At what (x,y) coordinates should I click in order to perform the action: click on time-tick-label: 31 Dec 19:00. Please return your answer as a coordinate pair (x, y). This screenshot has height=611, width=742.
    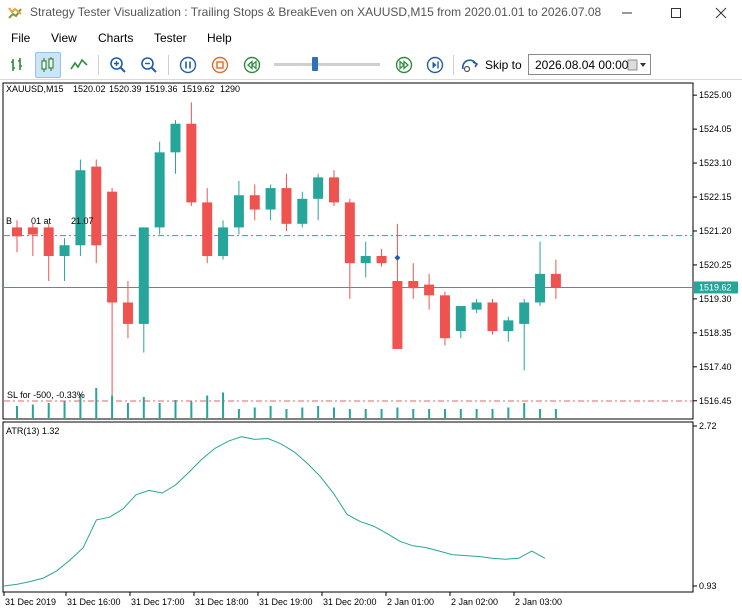
    Looking at the image, I should click on (286, 602).